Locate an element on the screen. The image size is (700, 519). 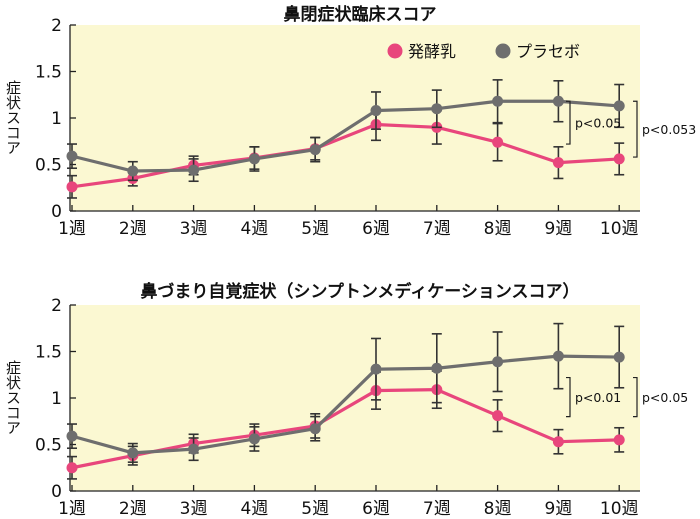
p-value-label: p<0.053 is located at coordinates (669, 129).